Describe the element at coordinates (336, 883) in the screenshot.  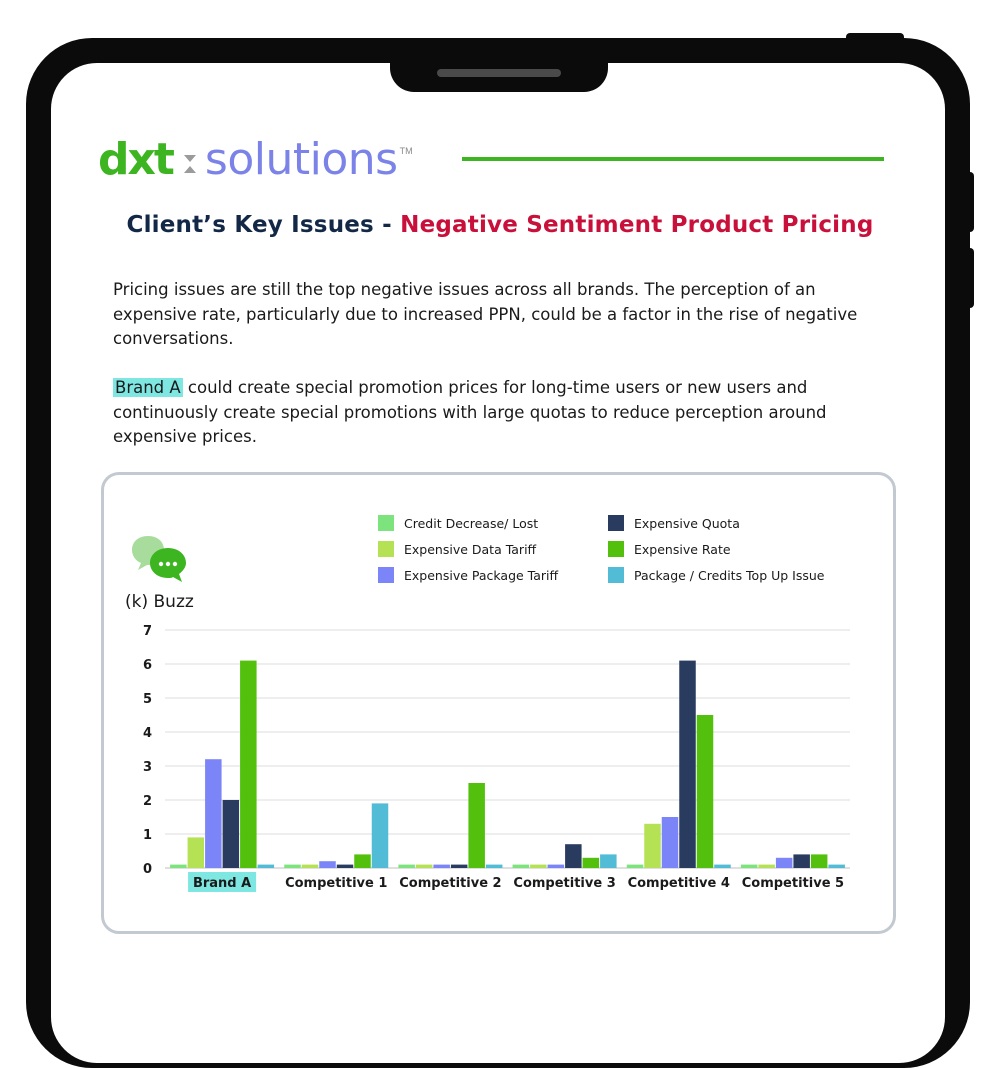
I see `x-tick-label: Competitive 1` at that location.